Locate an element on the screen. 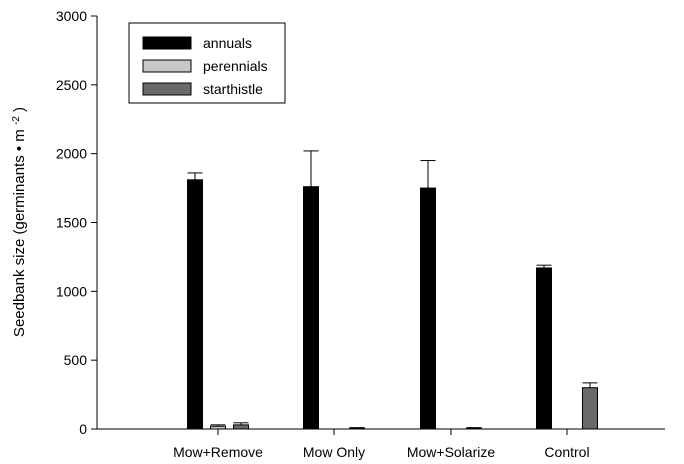  y-tick-labels: 0 500 1000 1500 2000 2500 3000 is located at coordinates (76, 222).